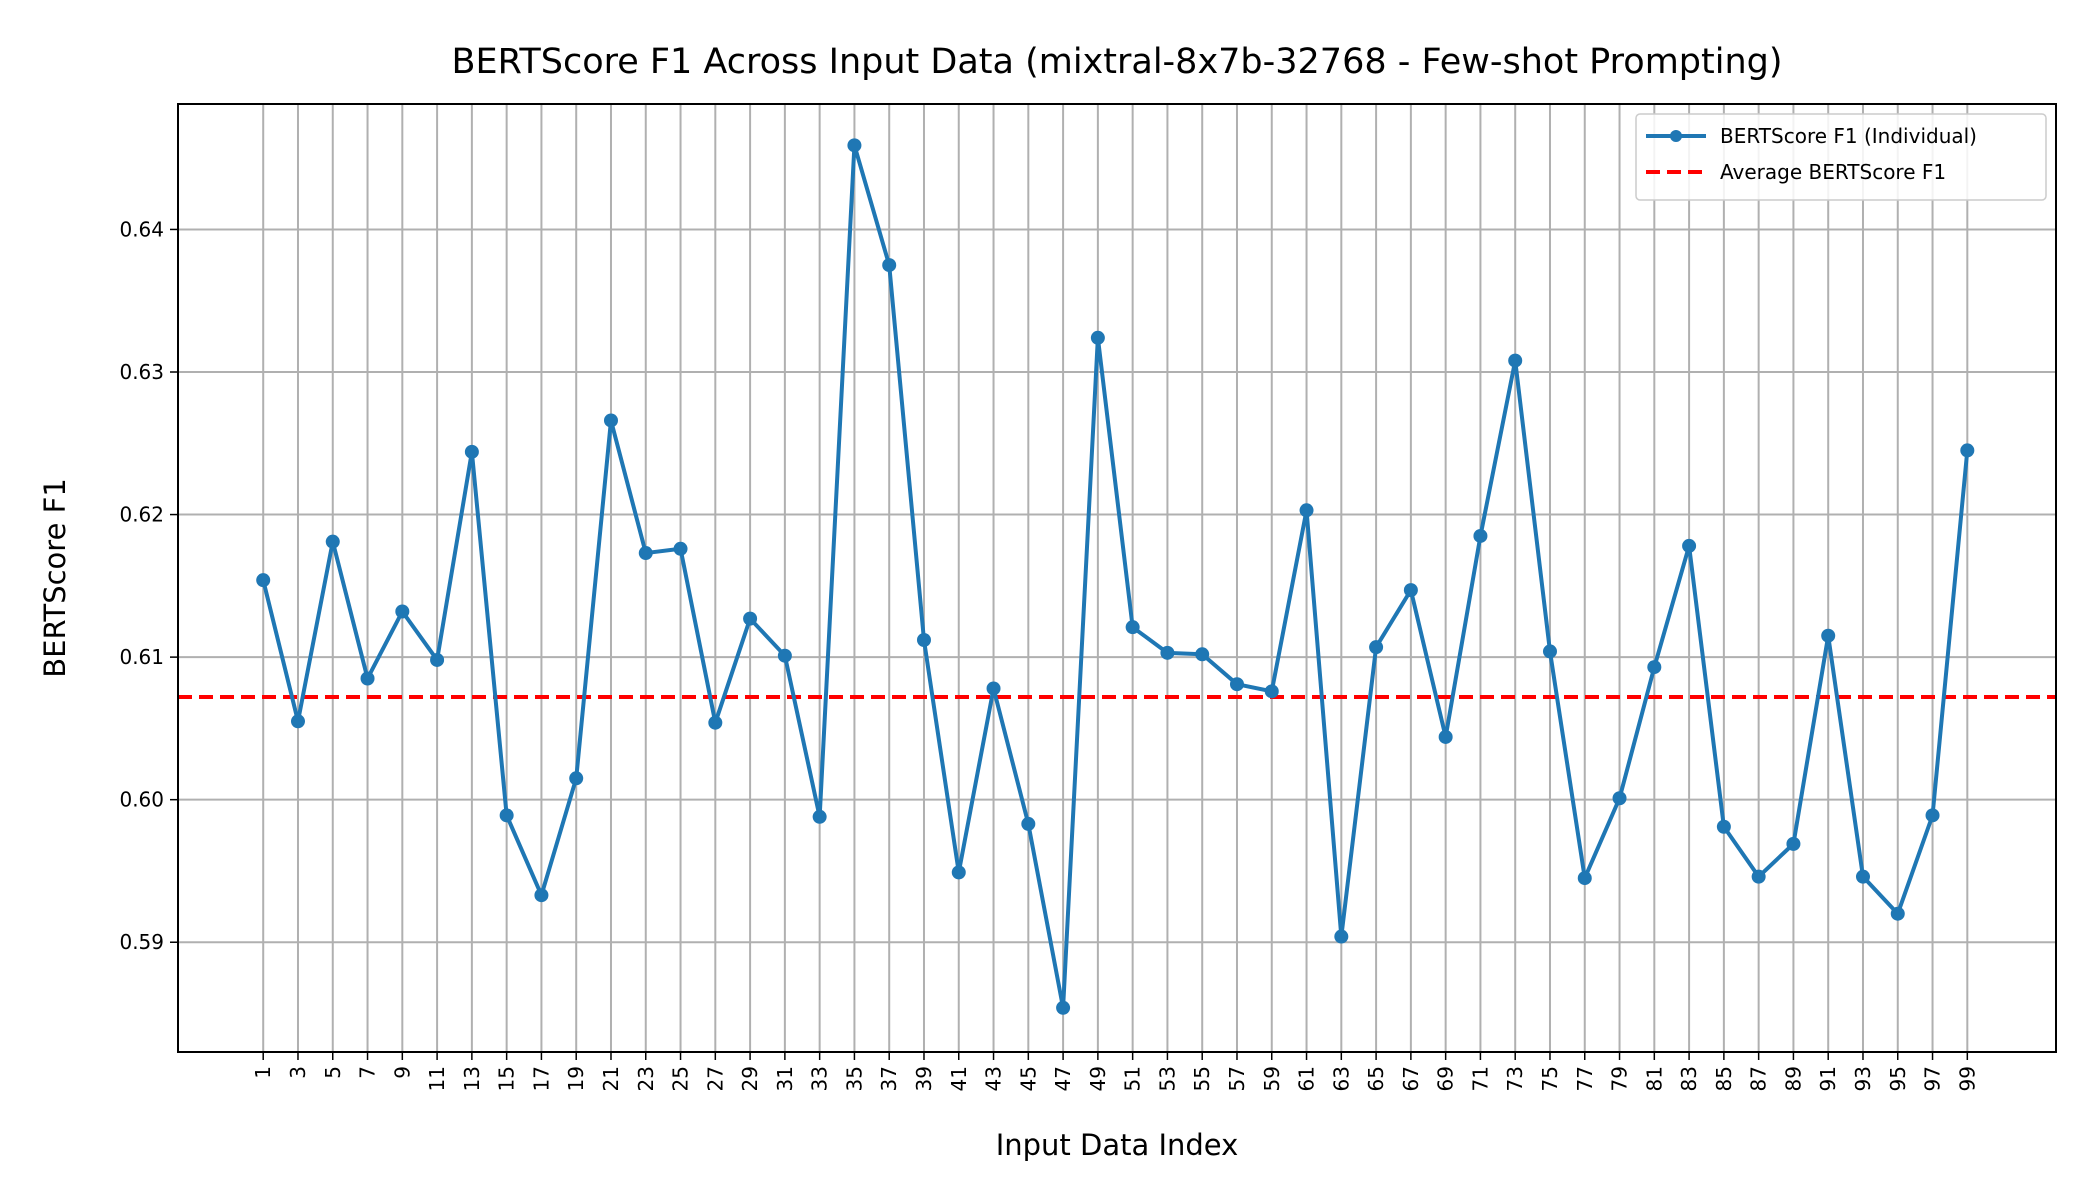  Describe the element at coordinates (1848, 136) in the screenshot. I see `legend-label-individual: BERTScore F1 (Individual)` at that location.